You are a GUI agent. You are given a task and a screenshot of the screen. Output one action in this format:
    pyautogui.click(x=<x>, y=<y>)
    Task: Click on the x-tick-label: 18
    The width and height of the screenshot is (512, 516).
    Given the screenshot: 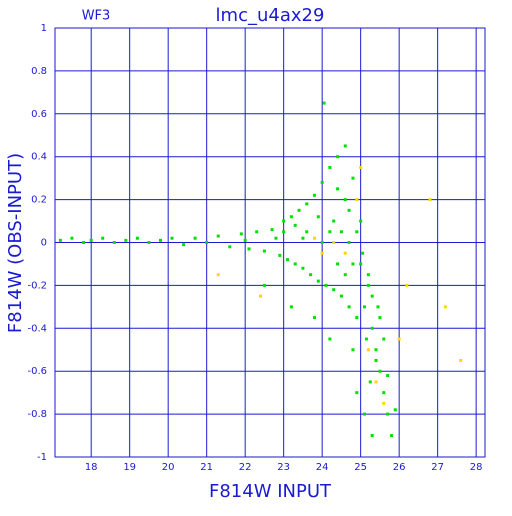 What is the action you would take?
    pyautogui.click(x=91, y=467)
    